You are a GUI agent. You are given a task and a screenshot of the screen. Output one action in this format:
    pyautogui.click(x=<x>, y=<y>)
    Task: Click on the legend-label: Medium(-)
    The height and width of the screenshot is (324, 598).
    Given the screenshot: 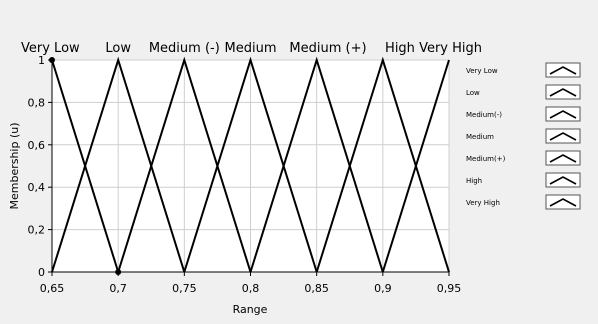 What is the action you would take?
    pyautogui.click(x=484, y=115)
    